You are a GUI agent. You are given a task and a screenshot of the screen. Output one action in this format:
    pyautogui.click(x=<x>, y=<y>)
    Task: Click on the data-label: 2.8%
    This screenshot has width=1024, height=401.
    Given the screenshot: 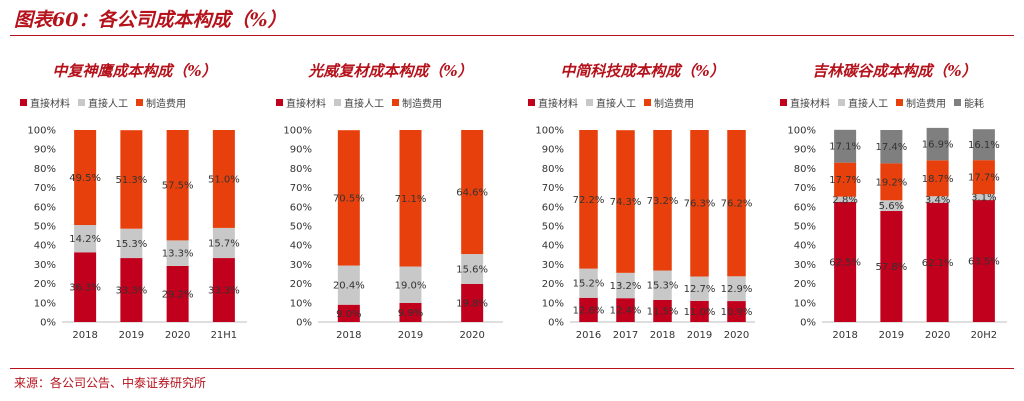 What is the action you would take?
    pyautogui.click(x=844, y=200)
    